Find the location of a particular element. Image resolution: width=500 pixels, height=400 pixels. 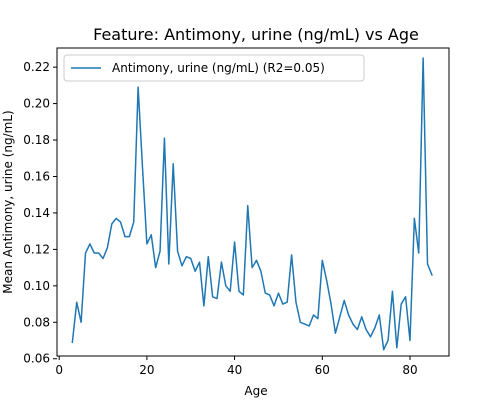

legend-entry-label: Antimony, urine (ng/mL) (R2=0.05) is located at coordinates (218, 68).